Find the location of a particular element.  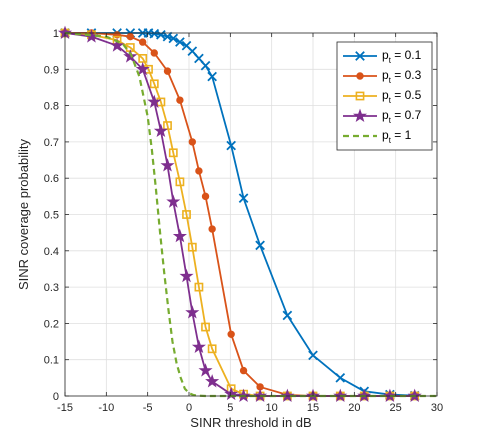

legend-label-value: = 1 is located at coordinates (401, 135).